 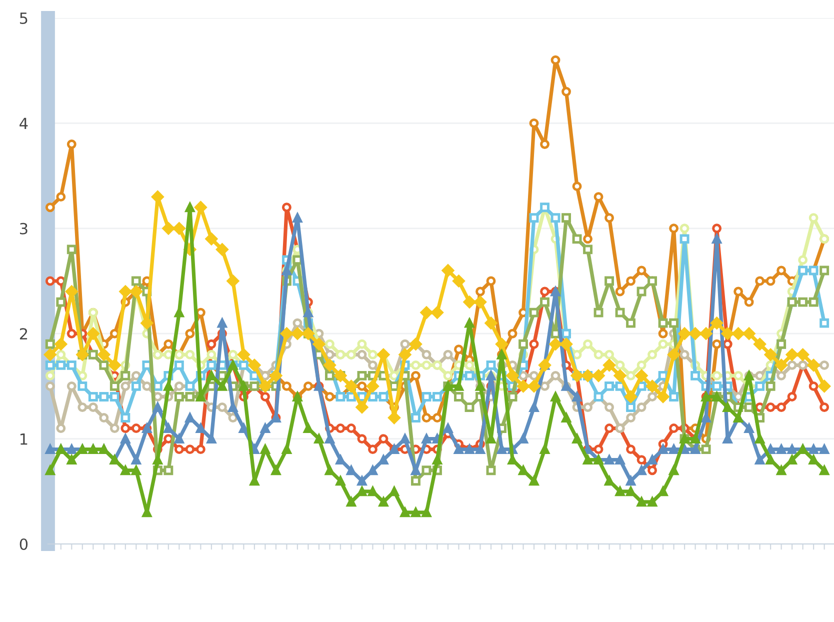 What do you see at coordinates (24, 544) in the screenshot?
I see `y-tick-label: 0` at bounding box center [24, 544].